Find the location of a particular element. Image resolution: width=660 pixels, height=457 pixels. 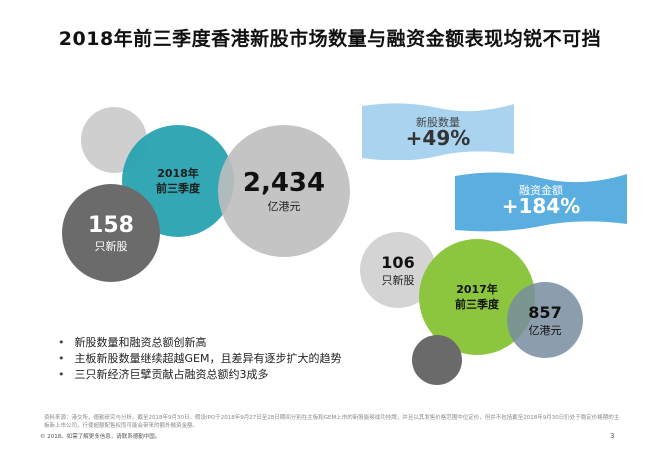

bullet-item: 主板新股数量继续超越GEM，且差异有逐步扩大的趋势 is located at coordinates (200, 359).